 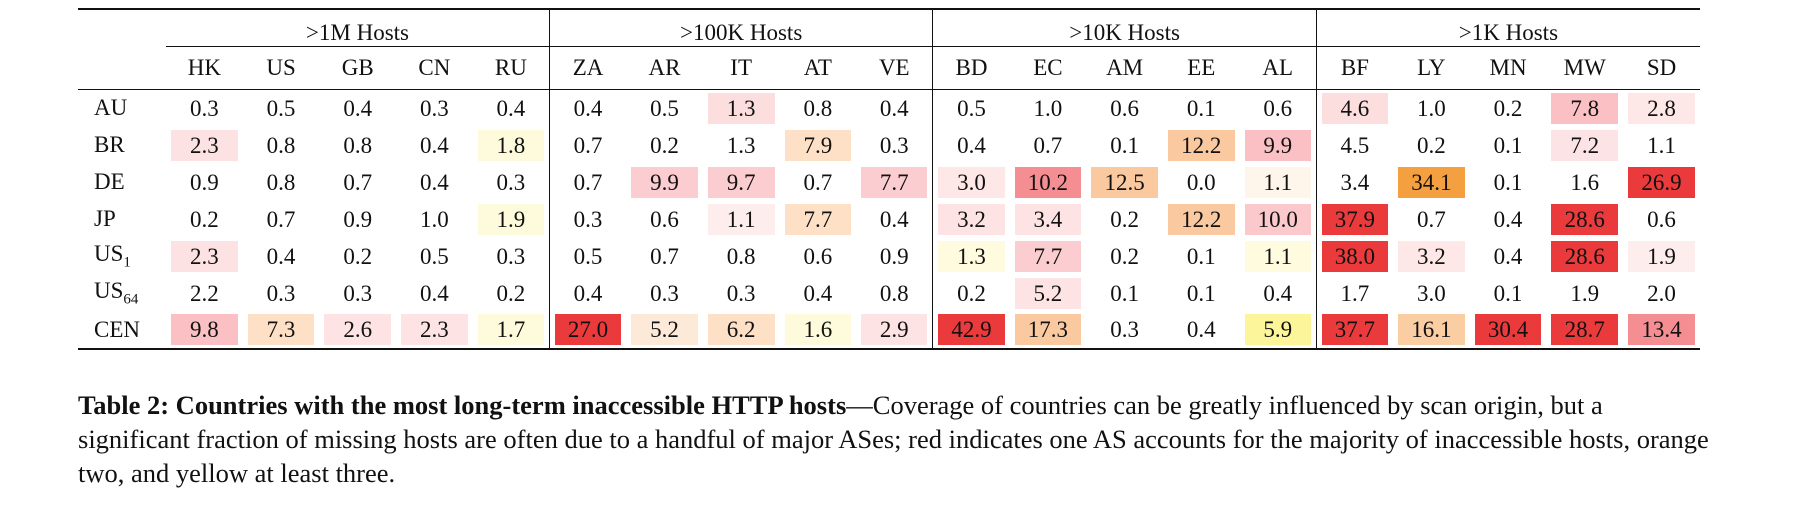 What do you see at coordinates (511, 68) in the screenshot?
I see `column-header: RU` at bounding box center [511, 68].